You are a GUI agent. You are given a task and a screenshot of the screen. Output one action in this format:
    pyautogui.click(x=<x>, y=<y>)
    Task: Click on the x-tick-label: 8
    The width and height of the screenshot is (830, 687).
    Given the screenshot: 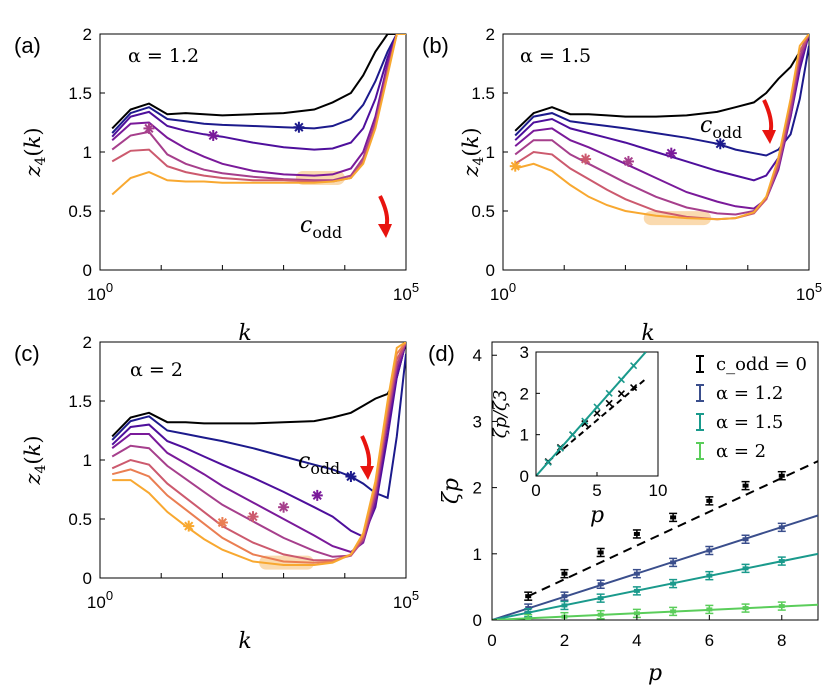 What is the action you would take?
    pyautogui.click(x=781, y=640)
    